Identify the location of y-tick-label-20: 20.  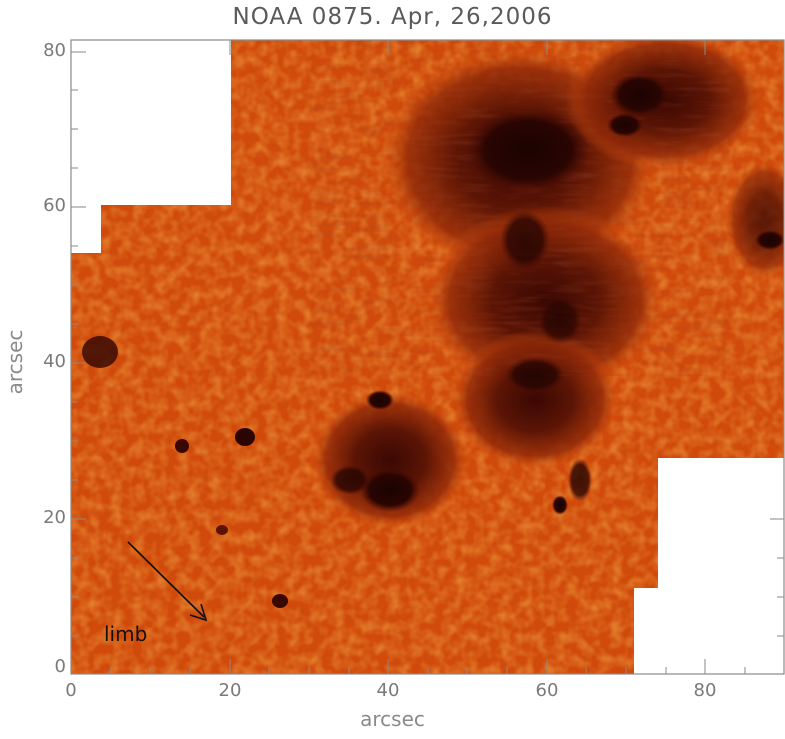
(54, 517).